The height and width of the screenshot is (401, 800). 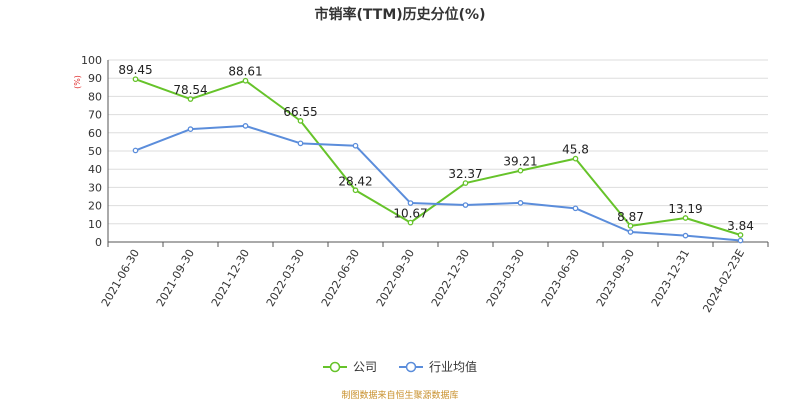 I want to click on x-tick-label: 2023-06-30, so click(x=560, y=278).